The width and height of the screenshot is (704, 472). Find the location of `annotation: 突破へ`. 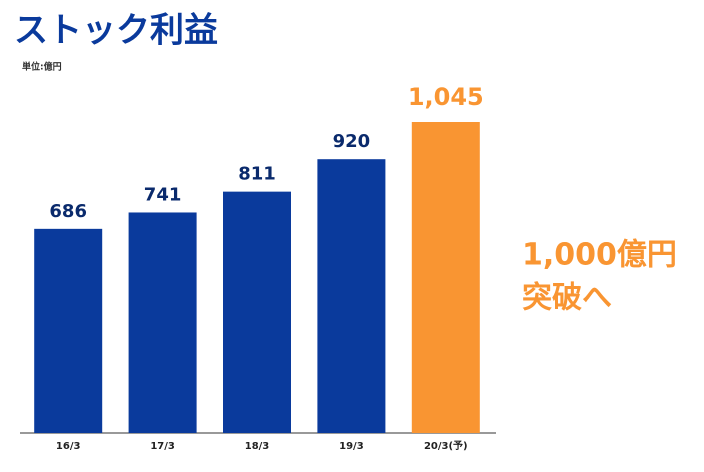

annotation: 突破へ is located at coordinates (567, 298).